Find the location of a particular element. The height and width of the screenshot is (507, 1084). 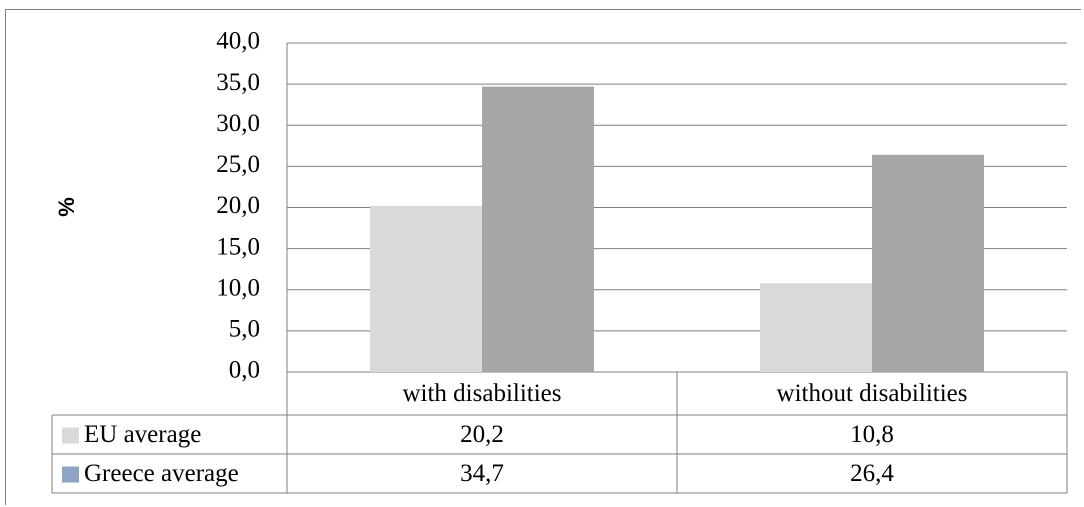

y-tick-label: 40,0 is located at coordinates (238, 41).